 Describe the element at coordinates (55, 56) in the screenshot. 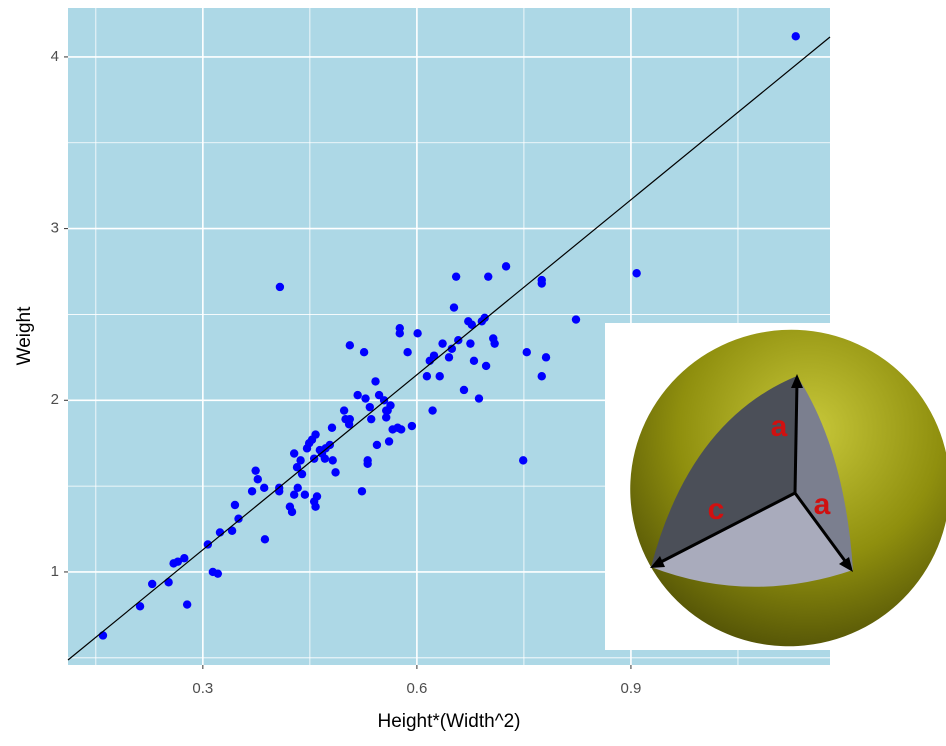

I see `y-tick-label: 4` at that location.